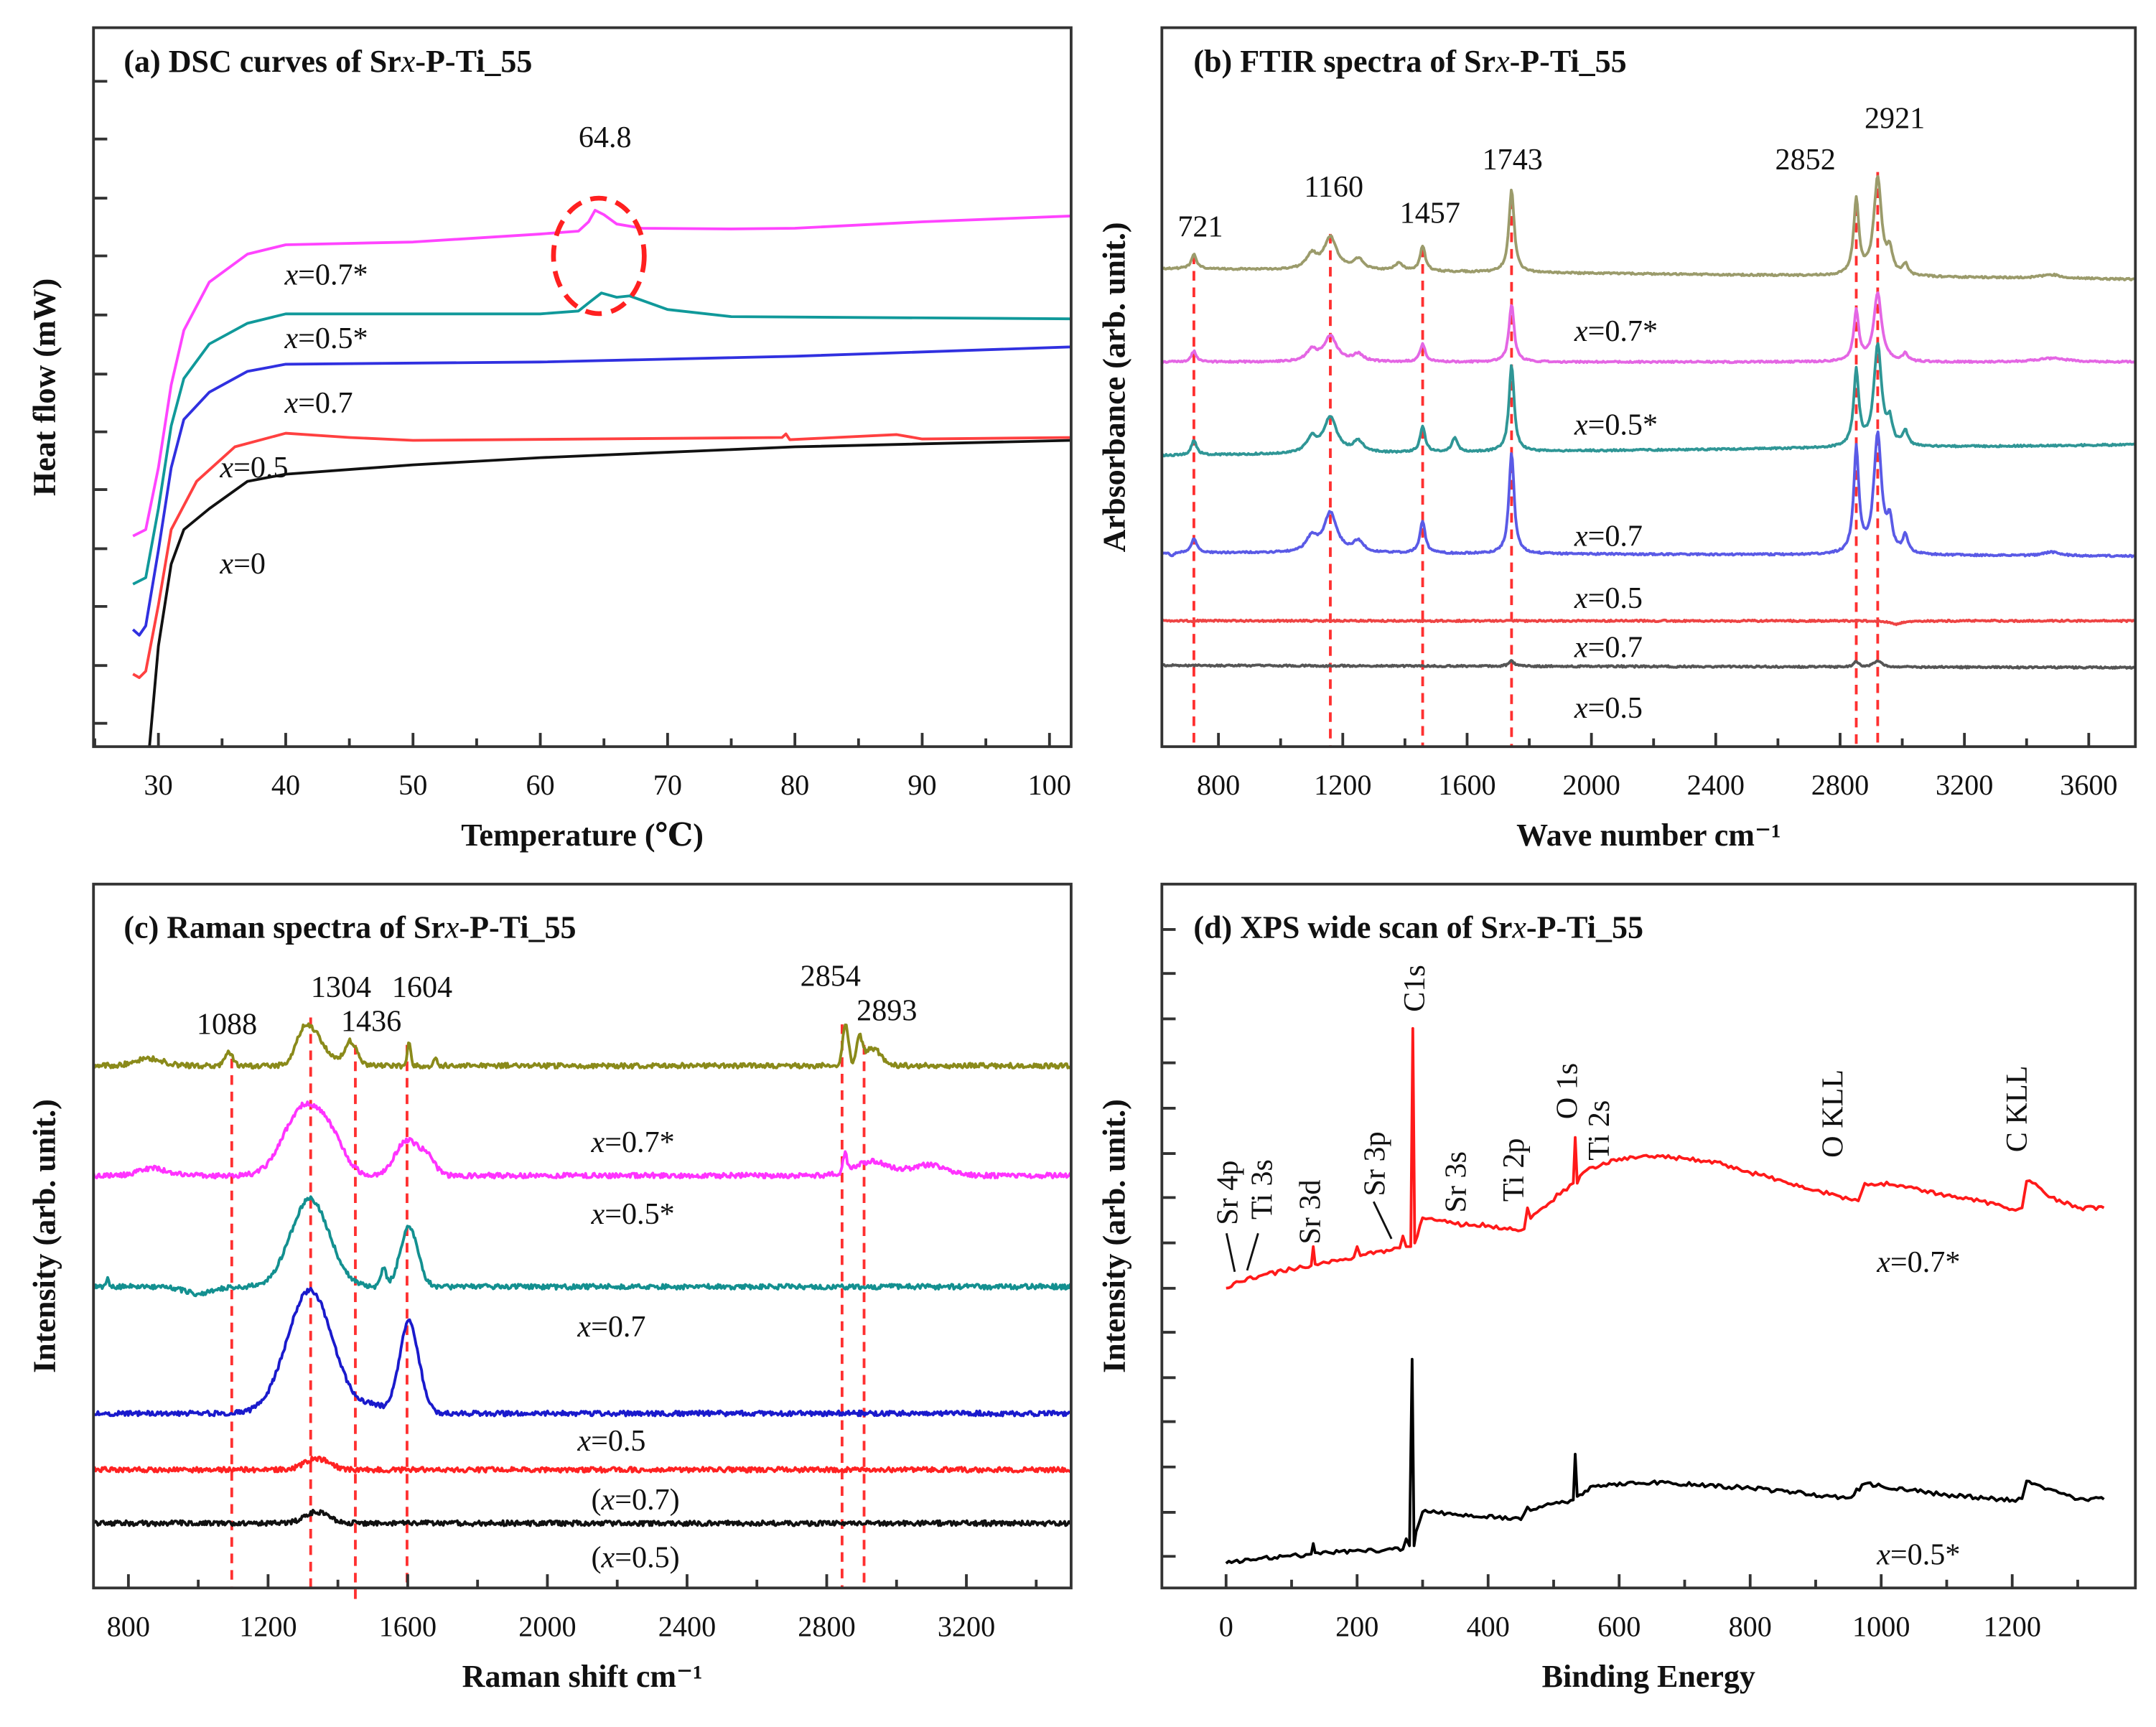 This screenshot has width=2156, height=1727. What do you see at coordinates (1488, 1626) in the screenshot?
I see `x-tick-label: 400` at bounding box center [1488, 1626].